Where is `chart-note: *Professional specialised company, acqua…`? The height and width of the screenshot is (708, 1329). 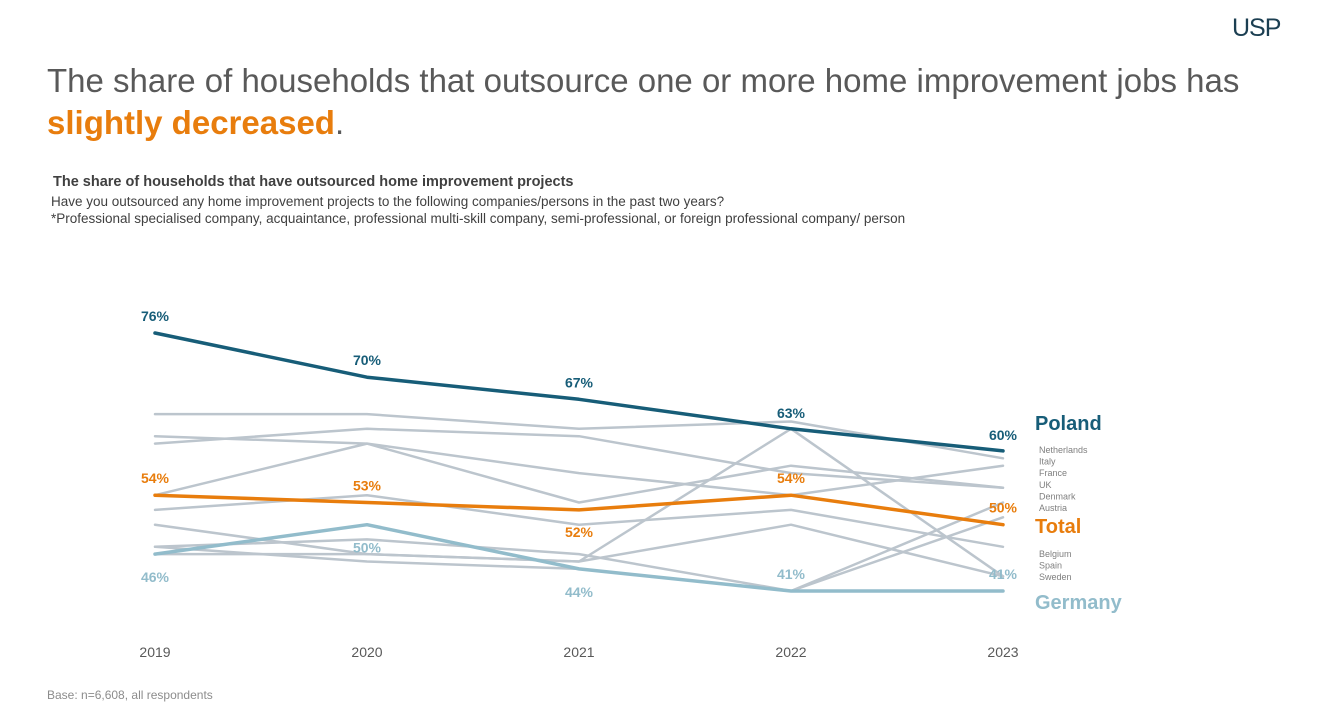
chart-note: *Professional specialised company, acqua… is located at coordinates (478, 218).